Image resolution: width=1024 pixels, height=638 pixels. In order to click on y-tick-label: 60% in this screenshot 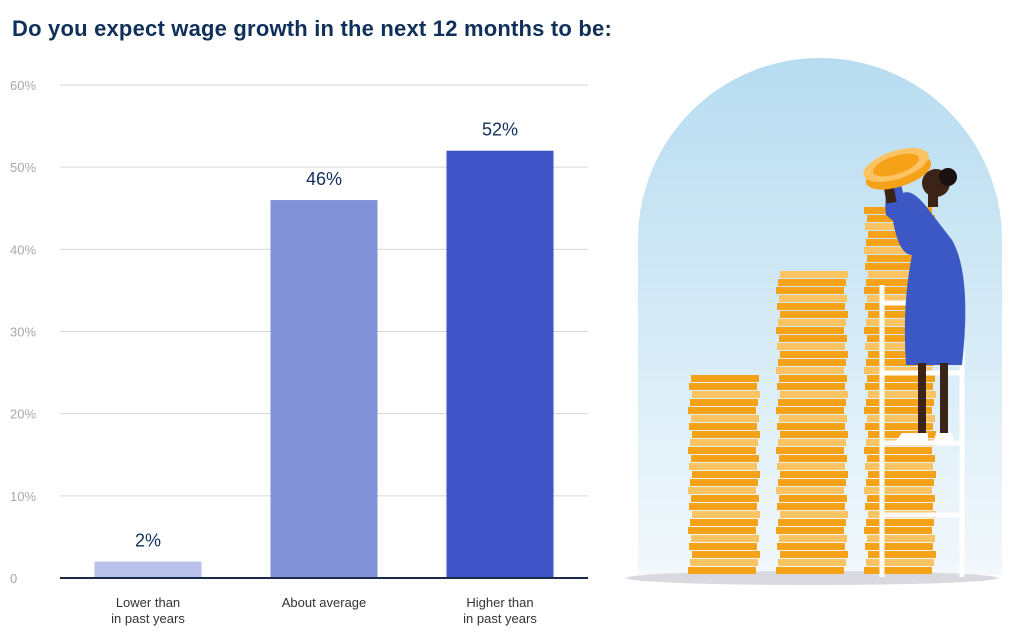, I will do `click(23, 85)`.